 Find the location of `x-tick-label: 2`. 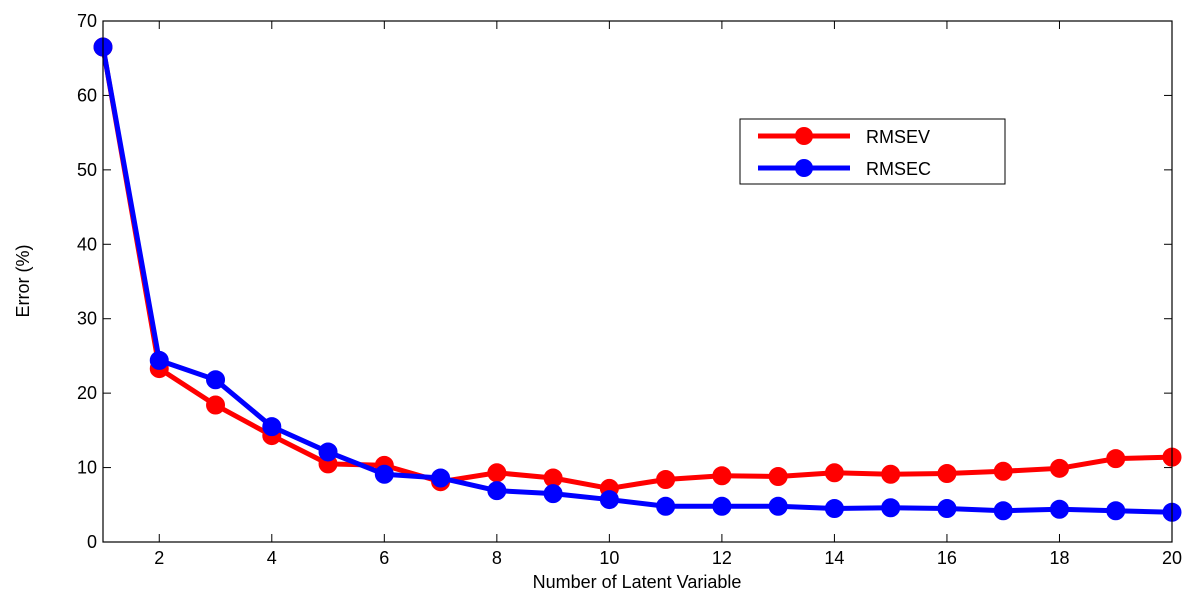

x-tick-label: 2 is located at coordinates (159, 558).